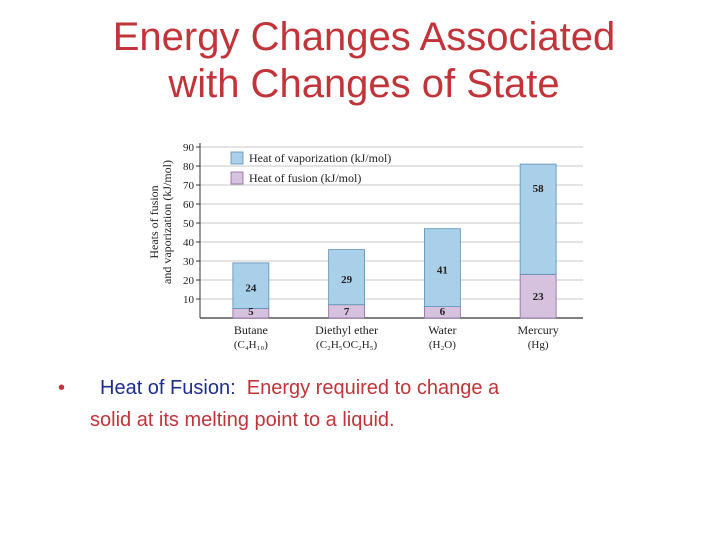  Describe the element at coordinates (305, 178) in the screenshot. I see `legend-label-fusion: Heat of fusion (kJ/mol)` at that location.